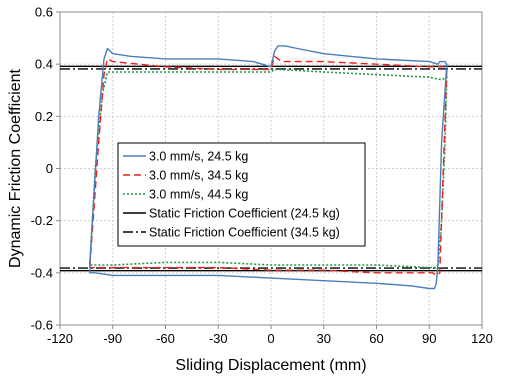 This screenshot has width=521, height=381. I want to click on y-tick-label: 0.4, so click(44, 64).